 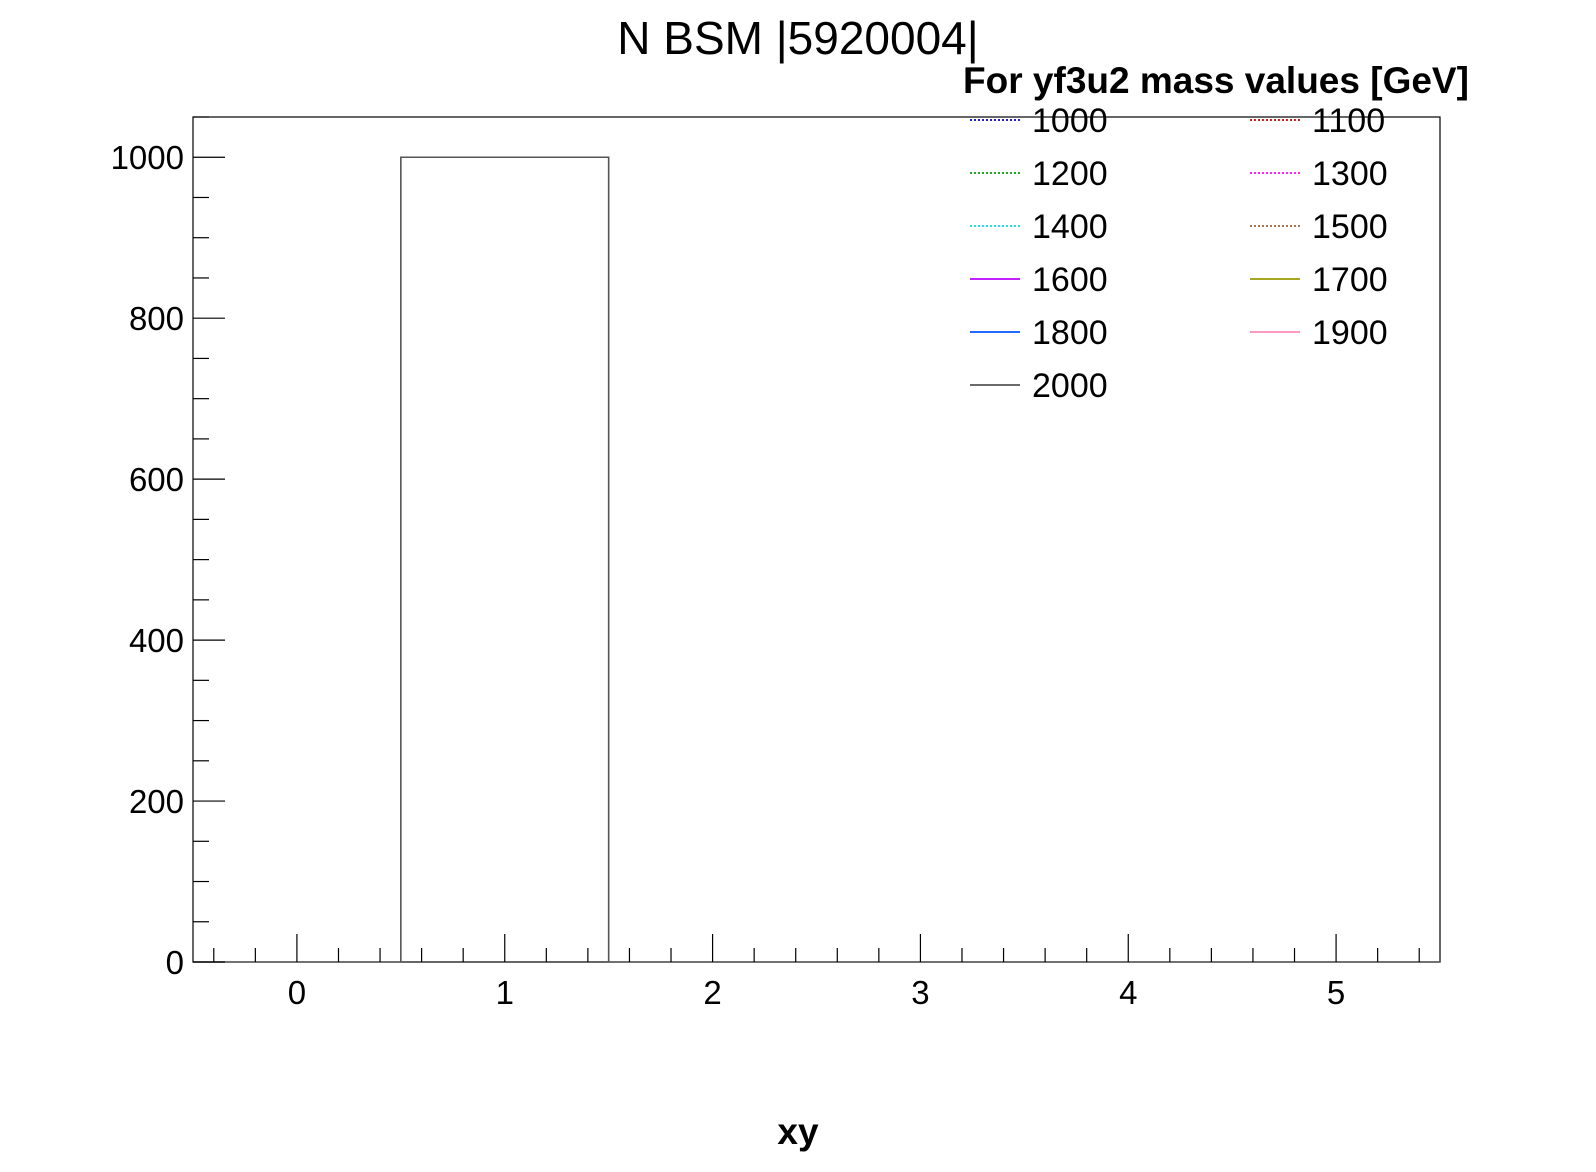 I want to click on legend-entry: 1800, so click(x=1039, y=333).